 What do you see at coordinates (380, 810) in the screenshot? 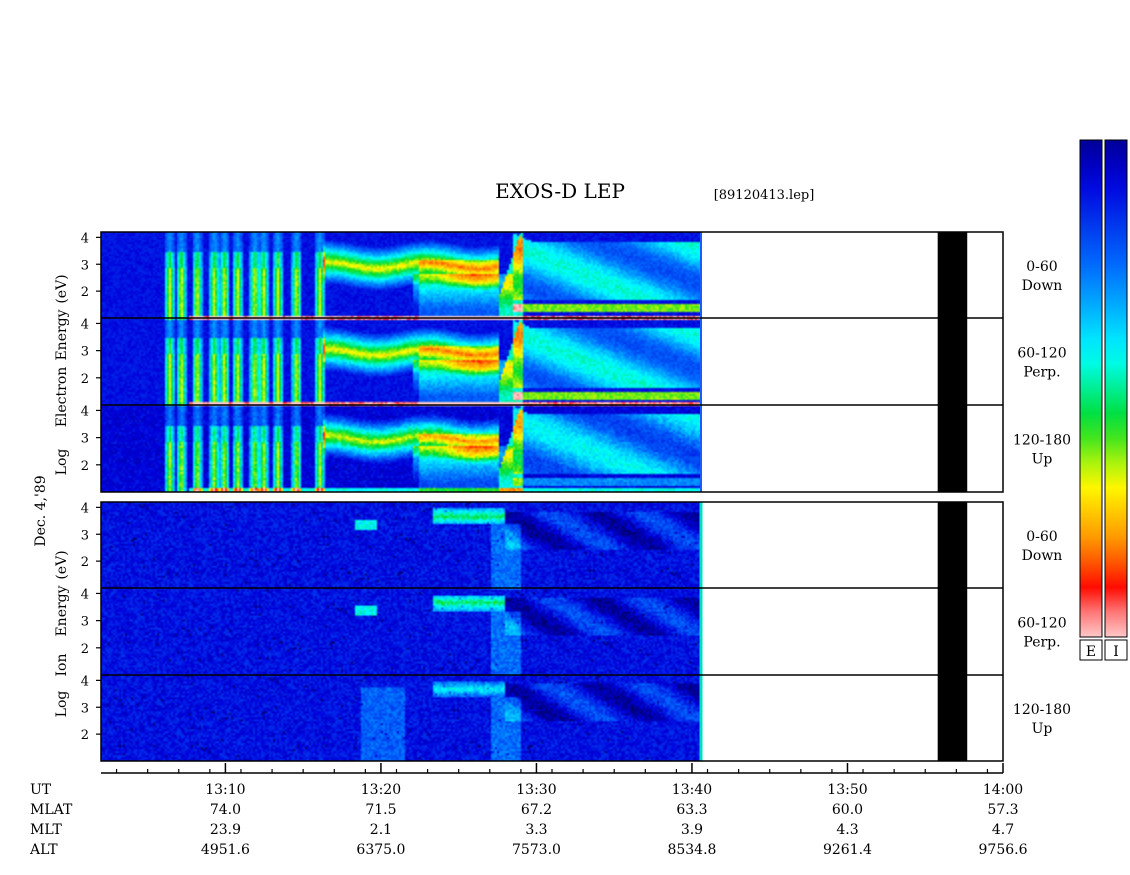
I see `x-label-mlat: 71.5` at bounding box center [380, 810].